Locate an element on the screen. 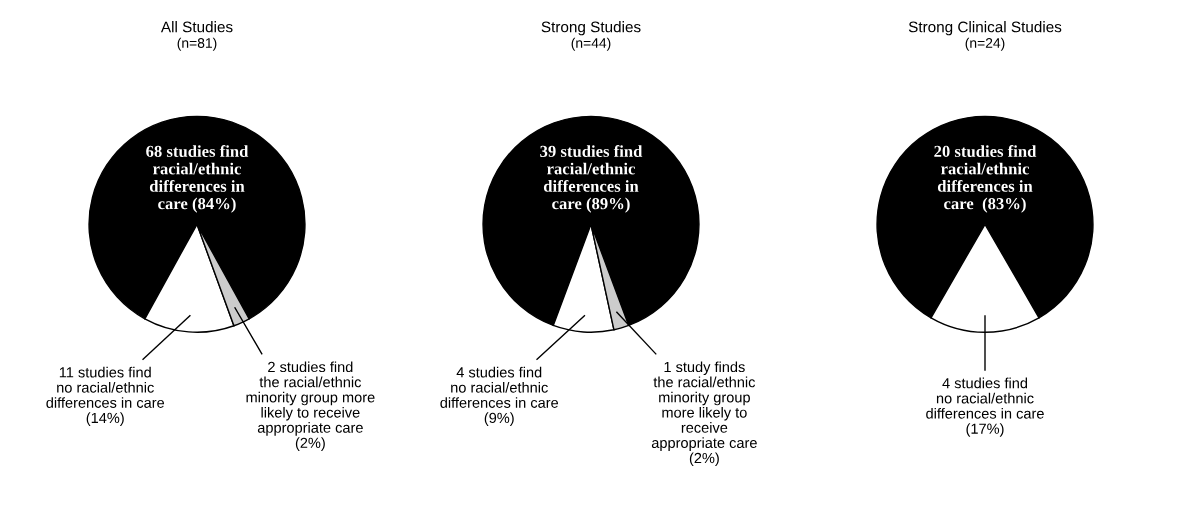  chart-subtitle: (n=44) is located at coordinates (591, 44).